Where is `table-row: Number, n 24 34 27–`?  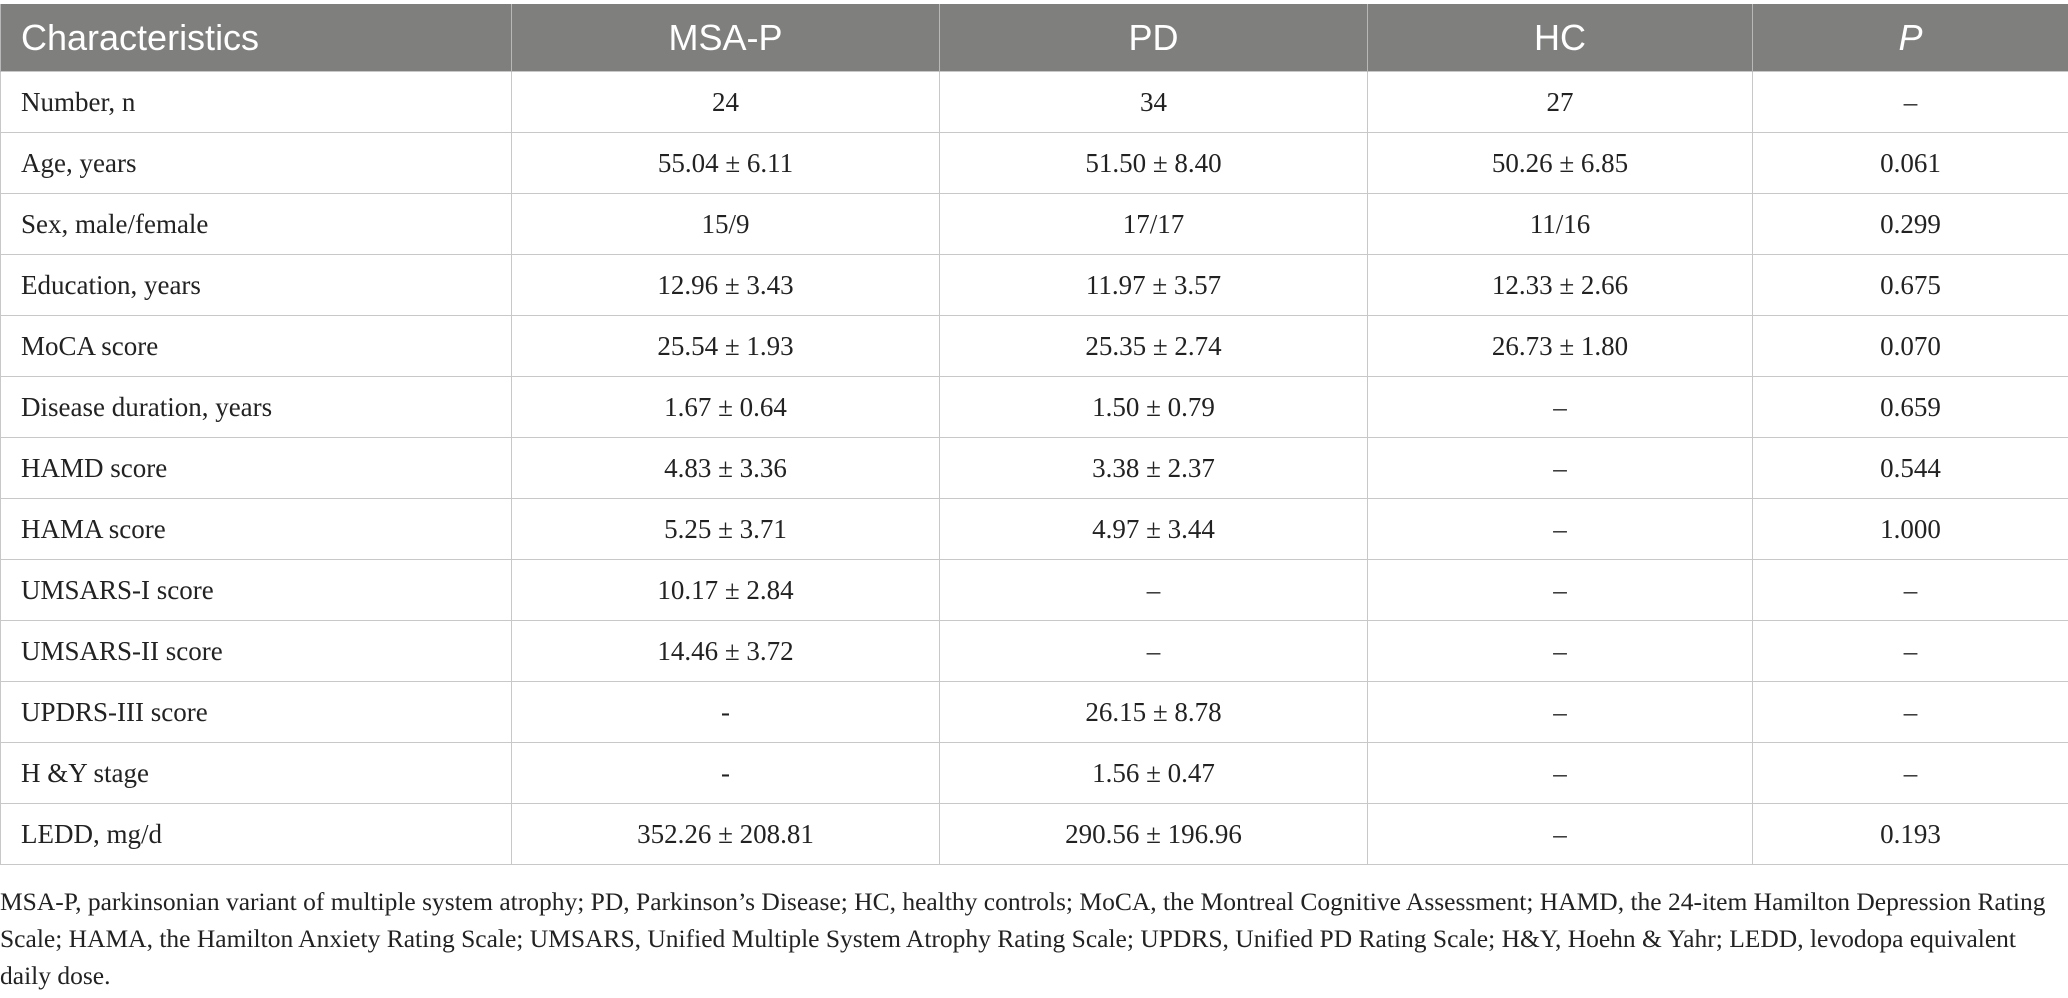
table-row: Number, n 24 34 27– is located at coordinates (1034, 102).